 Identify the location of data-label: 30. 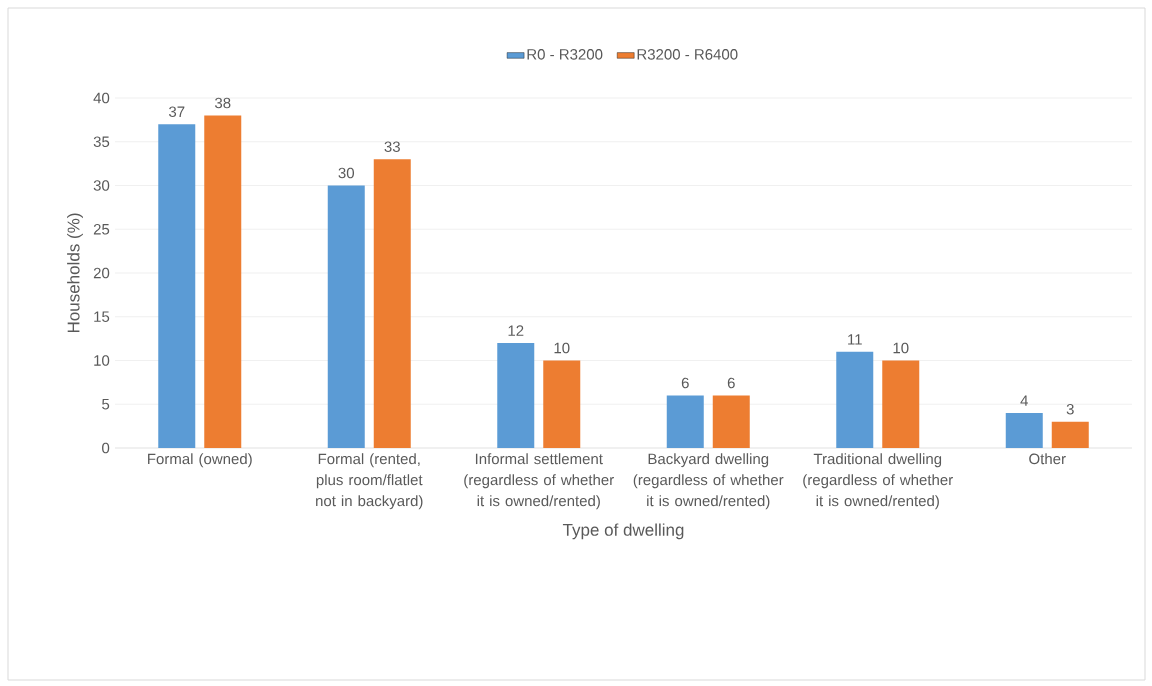
(346, 173).